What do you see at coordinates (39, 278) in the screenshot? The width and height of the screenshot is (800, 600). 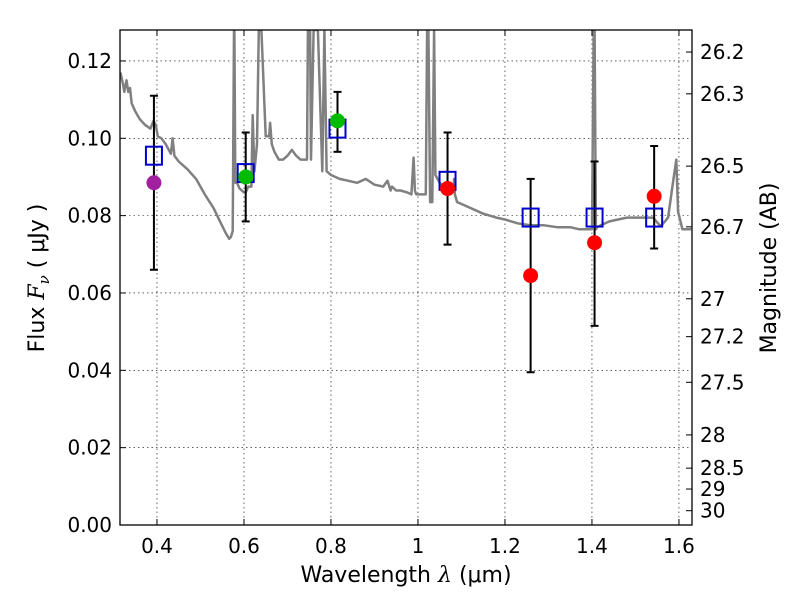 I see `y-axis-title: Flux Fν ( μJy )` at bounding box center [39, 278].